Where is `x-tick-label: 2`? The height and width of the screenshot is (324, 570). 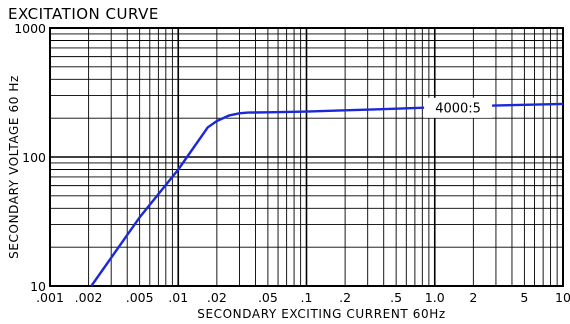
x-tick-label: 2 is located at coordinates (473, 297).